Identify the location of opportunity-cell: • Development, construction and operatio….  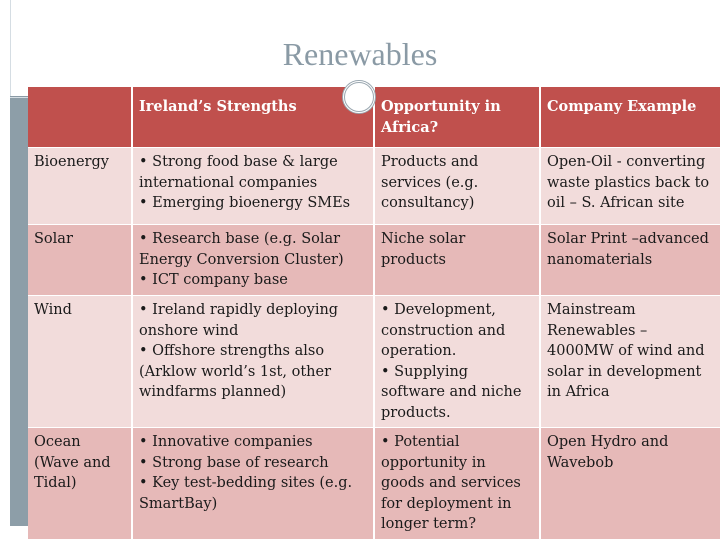
(456, 361).